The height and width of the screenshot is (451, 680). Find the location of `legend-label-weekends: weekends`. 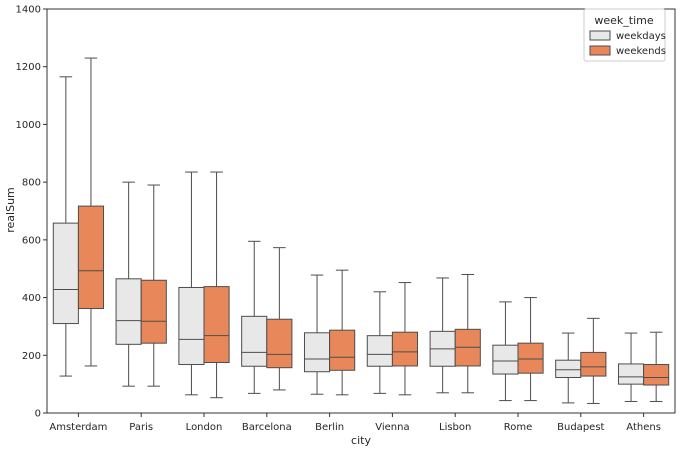

legend-label-weekends: weekends is located at coordinates (641, 51).